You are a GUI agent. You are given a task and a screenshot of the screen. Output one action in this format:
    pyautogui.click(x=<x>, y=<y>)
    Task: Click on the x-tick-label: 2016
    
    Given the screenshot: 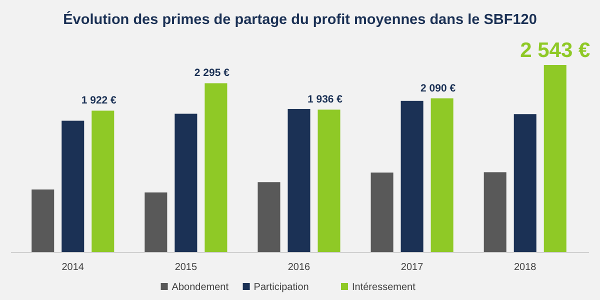 What is the action you would take?
    pyautogui.click(x=299, y=267)
    